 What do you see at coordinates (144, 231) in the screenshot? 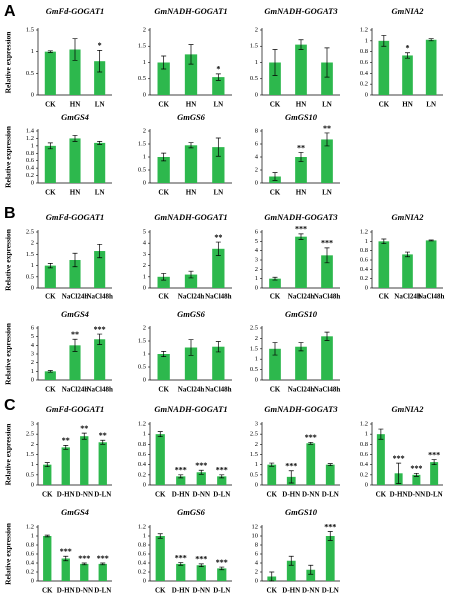
I see `y-tick-label: 5` at bounding box center [144, 231].